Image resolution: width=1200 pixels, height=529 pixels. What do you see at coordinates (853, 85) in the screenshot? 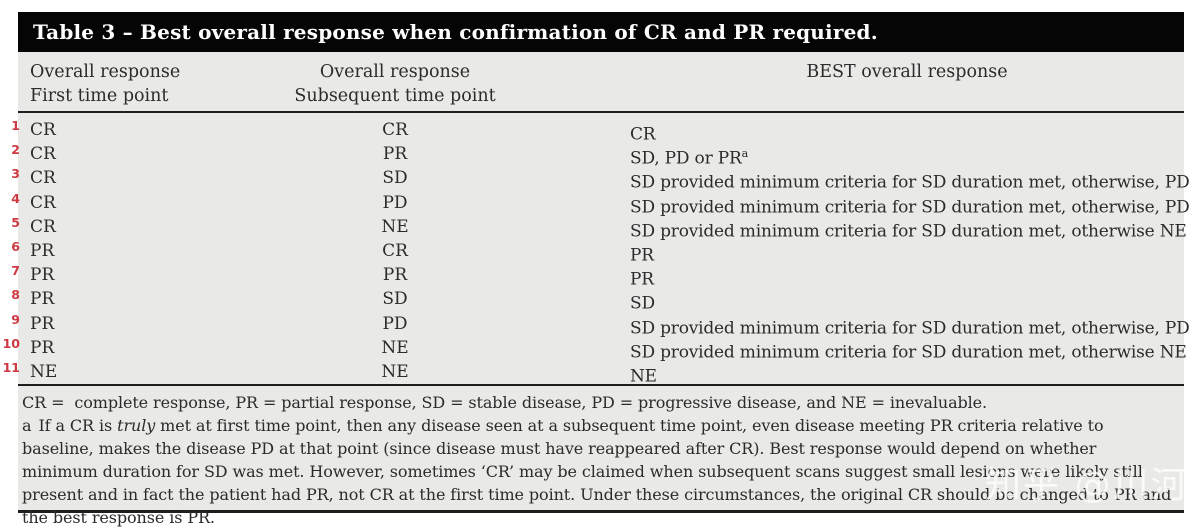
I see `col-header-best-response: BEST overall response` at bounding box center [853, 85].